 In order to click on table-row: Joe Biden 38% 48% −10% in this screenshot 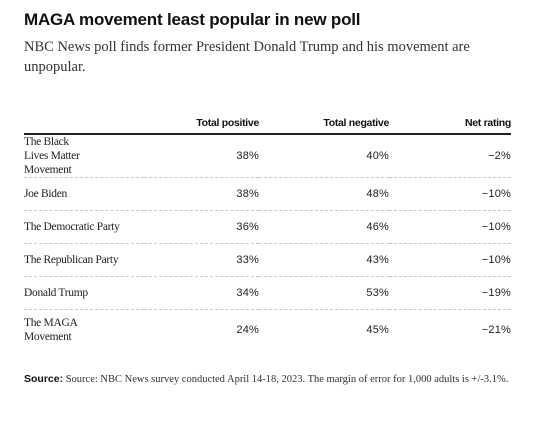, I will do `click(267, 194)`.